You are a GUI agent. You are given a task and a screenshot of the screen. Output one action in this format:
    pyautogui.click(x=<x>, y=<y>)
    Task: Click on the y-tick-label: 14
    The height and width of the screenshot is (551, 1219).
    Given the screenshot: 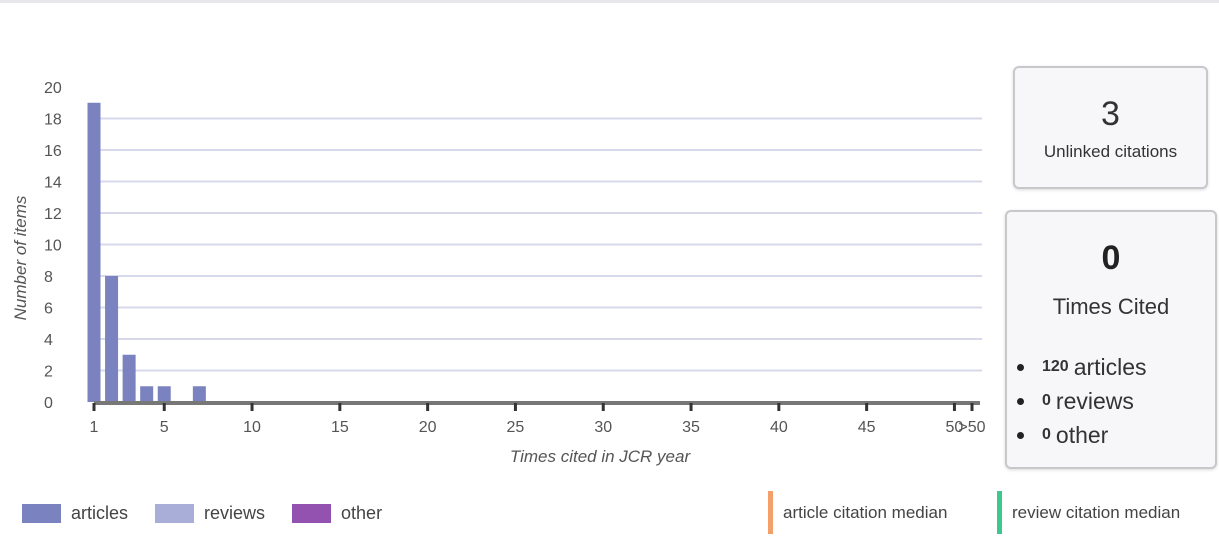 What is the action you would take?
    pyautogui.click(x=53, y=183)
    